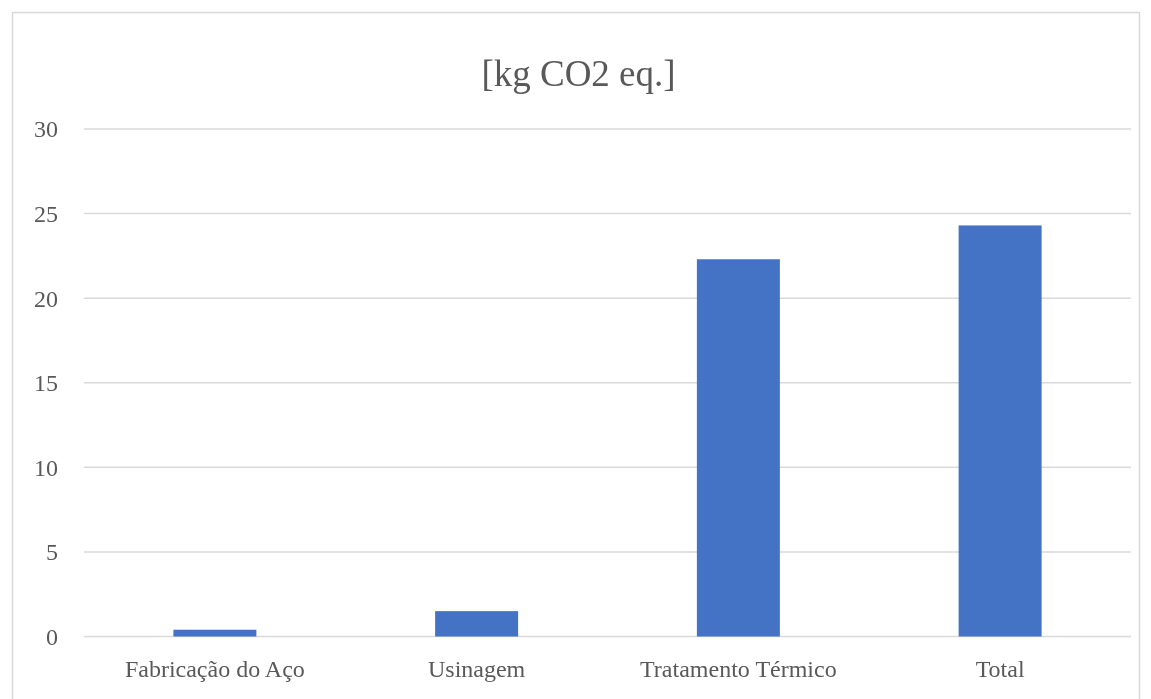 The image size is (1151, 699). What do you see at coordinates (476, 669) in the screenshot?
I see `x-tick-label: Usinagem` at bounding box center [476, 669].